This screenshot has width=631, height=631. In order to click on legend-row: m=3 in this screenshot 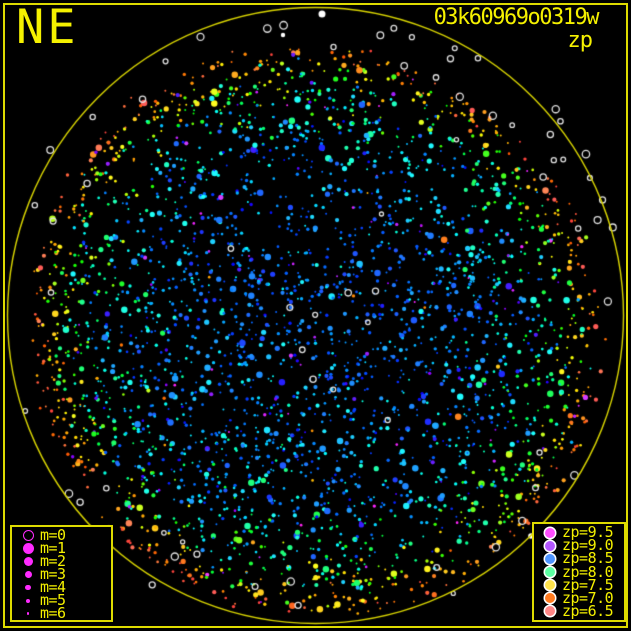, I will do `click(64, 574)`.